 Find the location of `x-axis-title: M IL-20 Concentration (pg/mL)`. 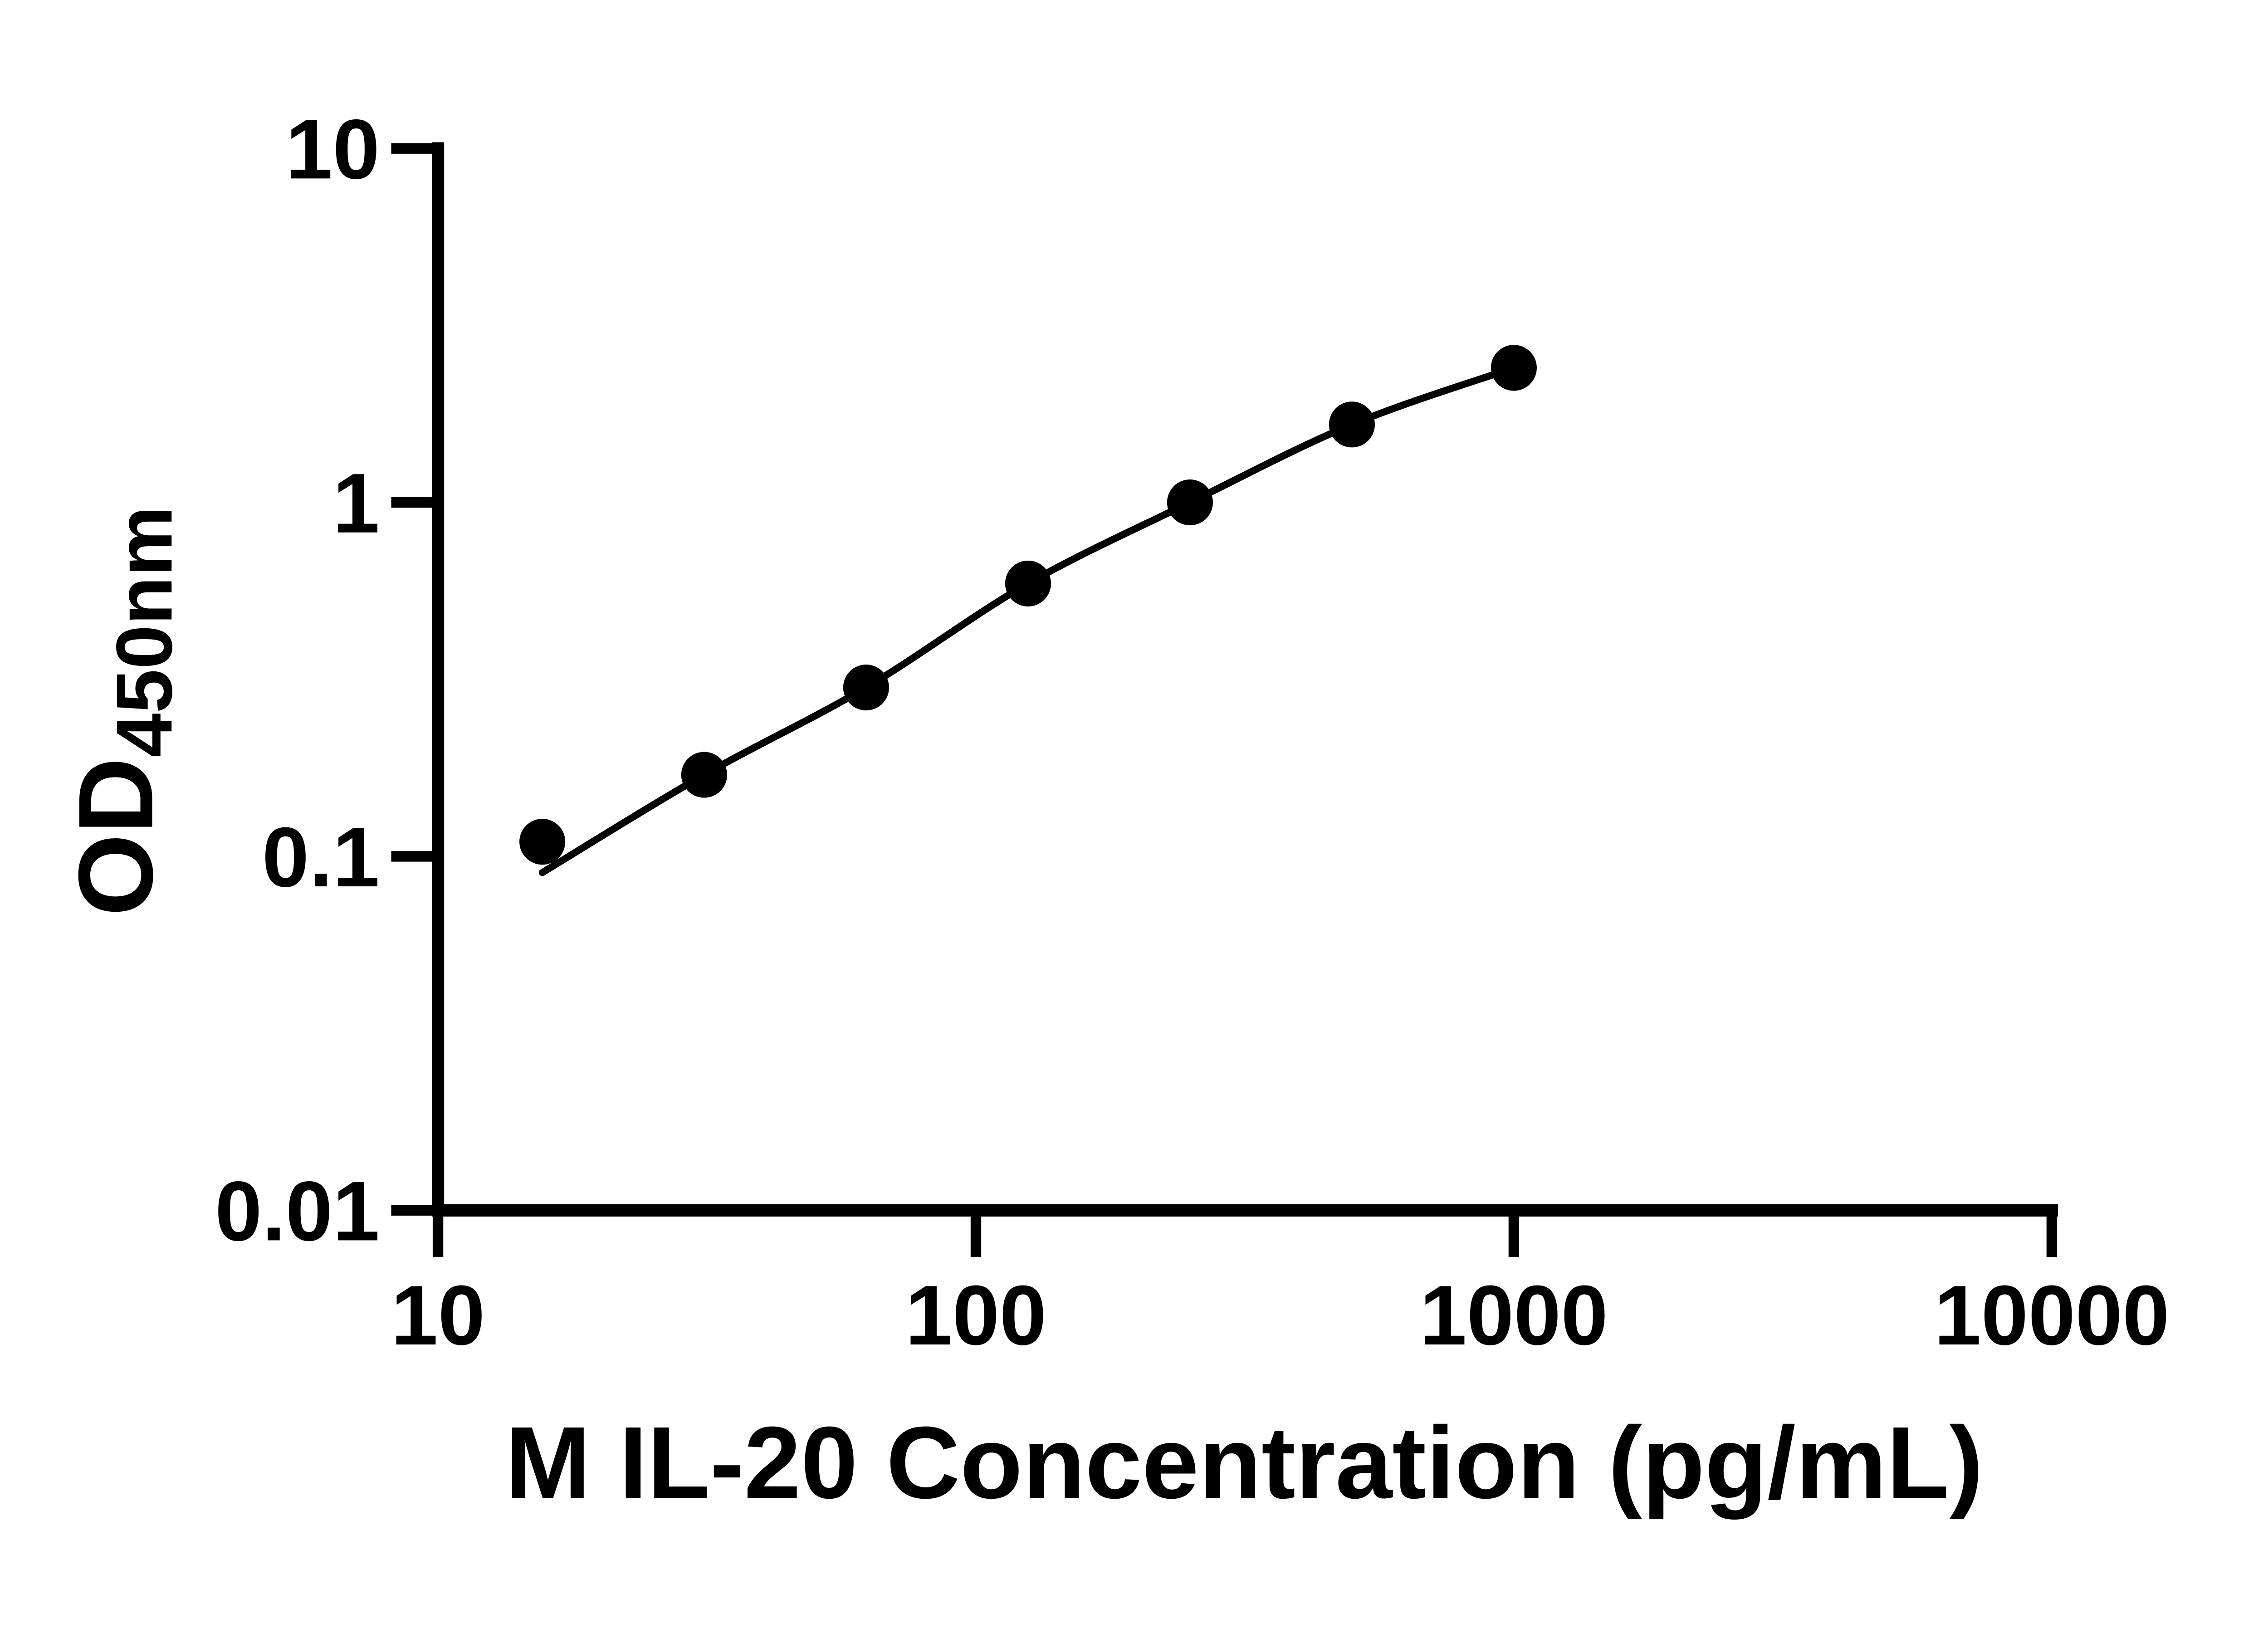

x-axis-title: M IL-20 Concentration (pg/mL) is located at coordinates (1244, 1462).